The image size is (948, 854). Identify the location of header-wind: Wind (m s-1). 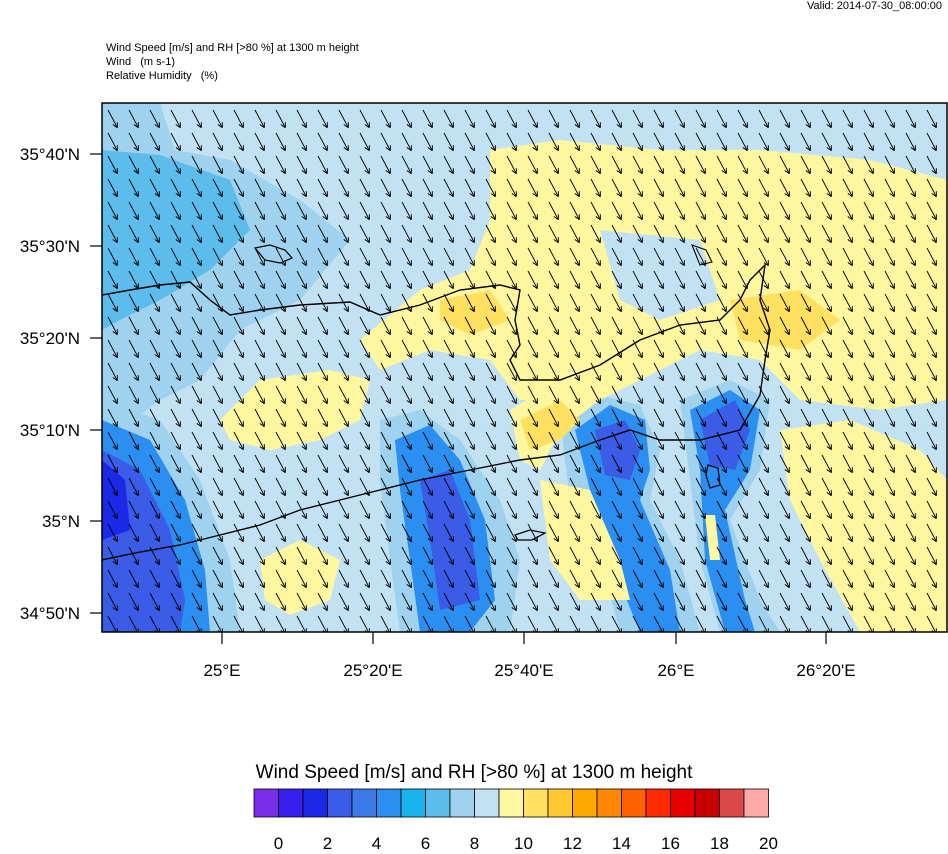
(141, 62).